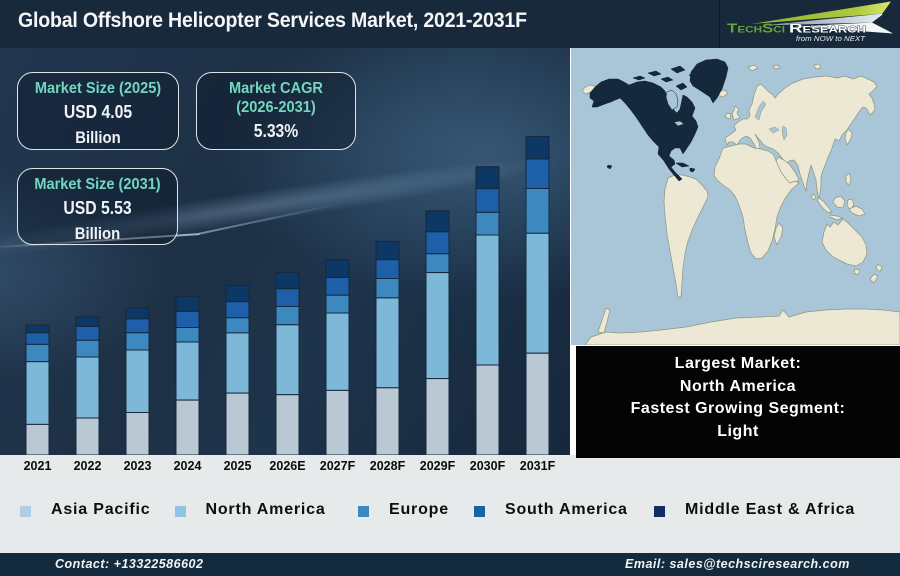 This screenshot has width=900, height=576. Describe the element at coordinates (827, 28) in the screenshot. I see `svg-text: Research` at that location.